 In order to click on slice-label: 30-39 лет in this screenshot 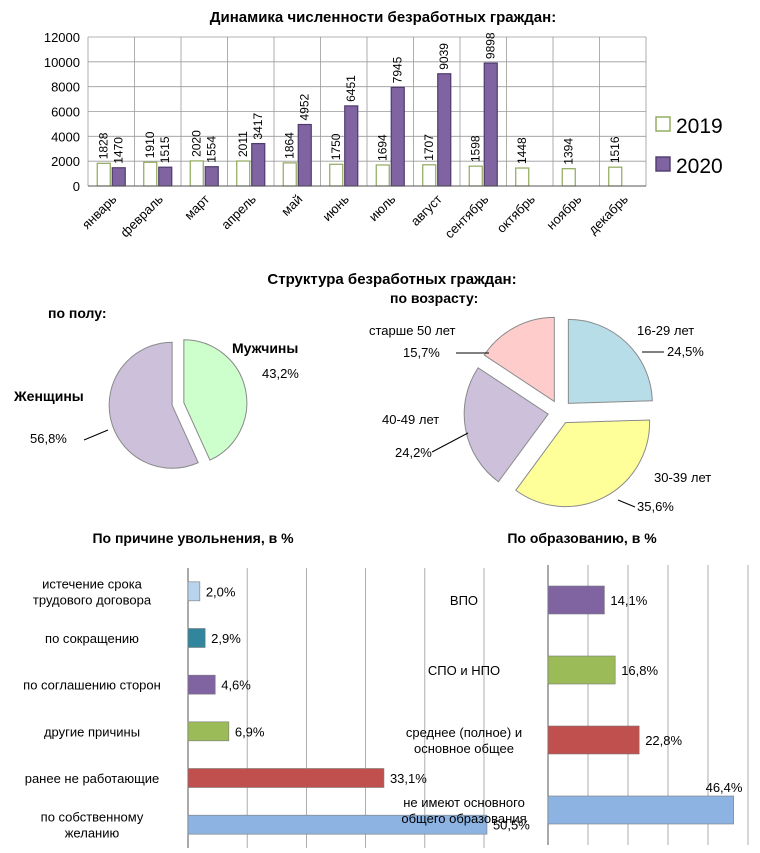, I will do `click(682, 477)`.